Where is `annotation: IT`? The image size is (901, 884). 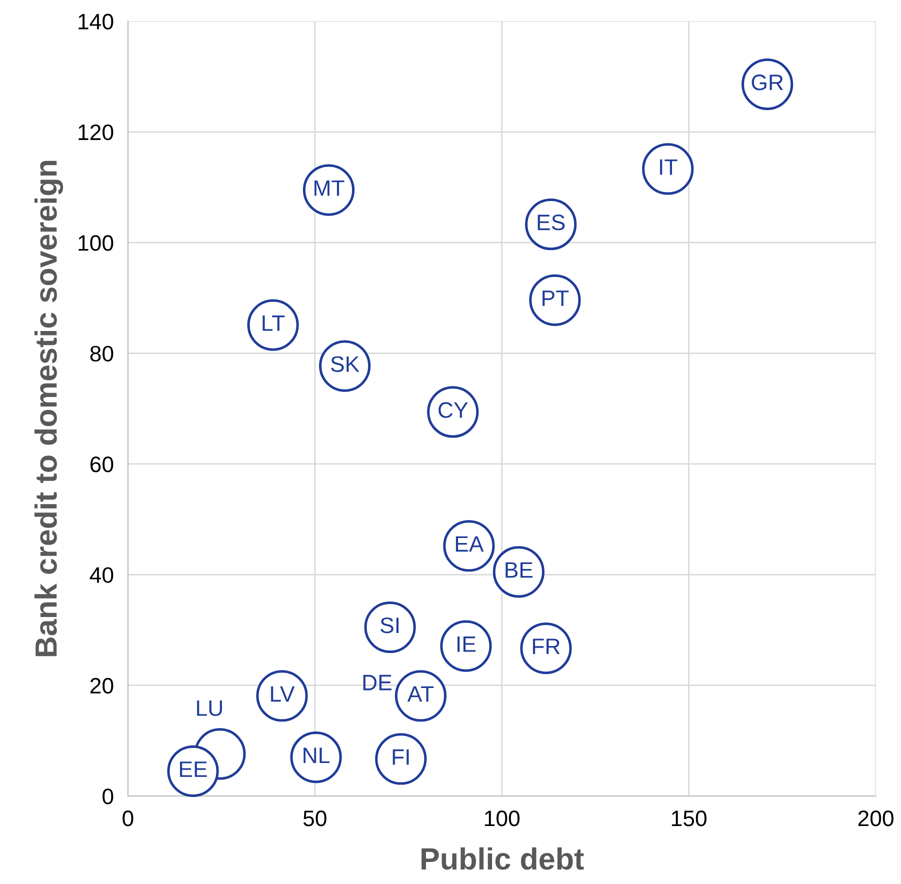 annotation: IT is located at coordinates (669, 167).